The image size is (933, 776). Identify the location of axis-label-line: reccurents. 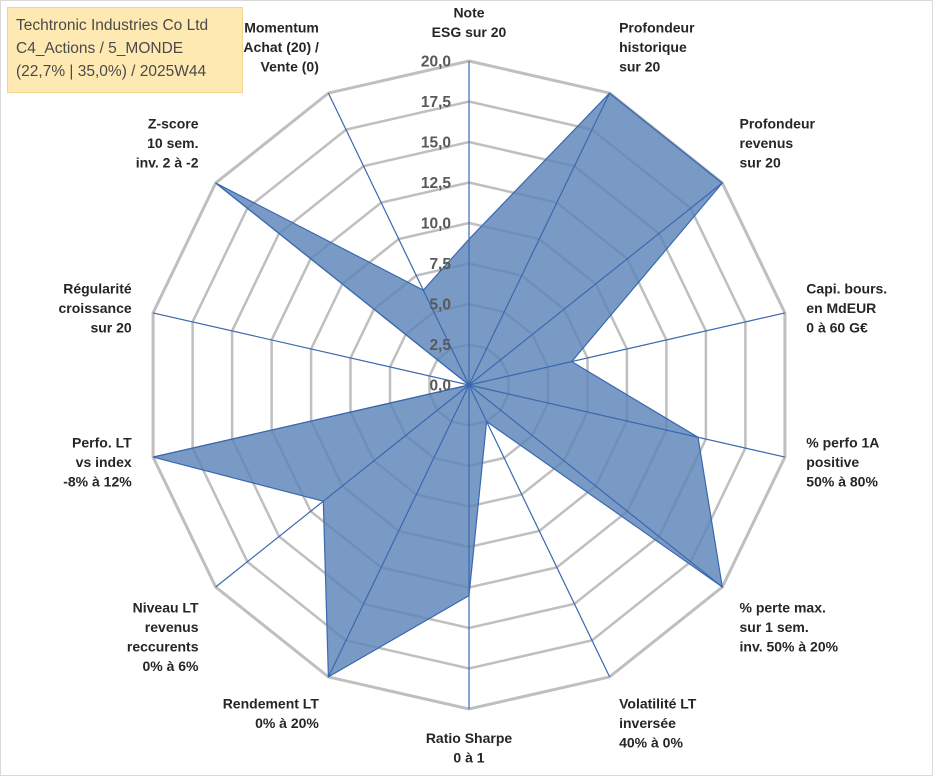
(163, 647).